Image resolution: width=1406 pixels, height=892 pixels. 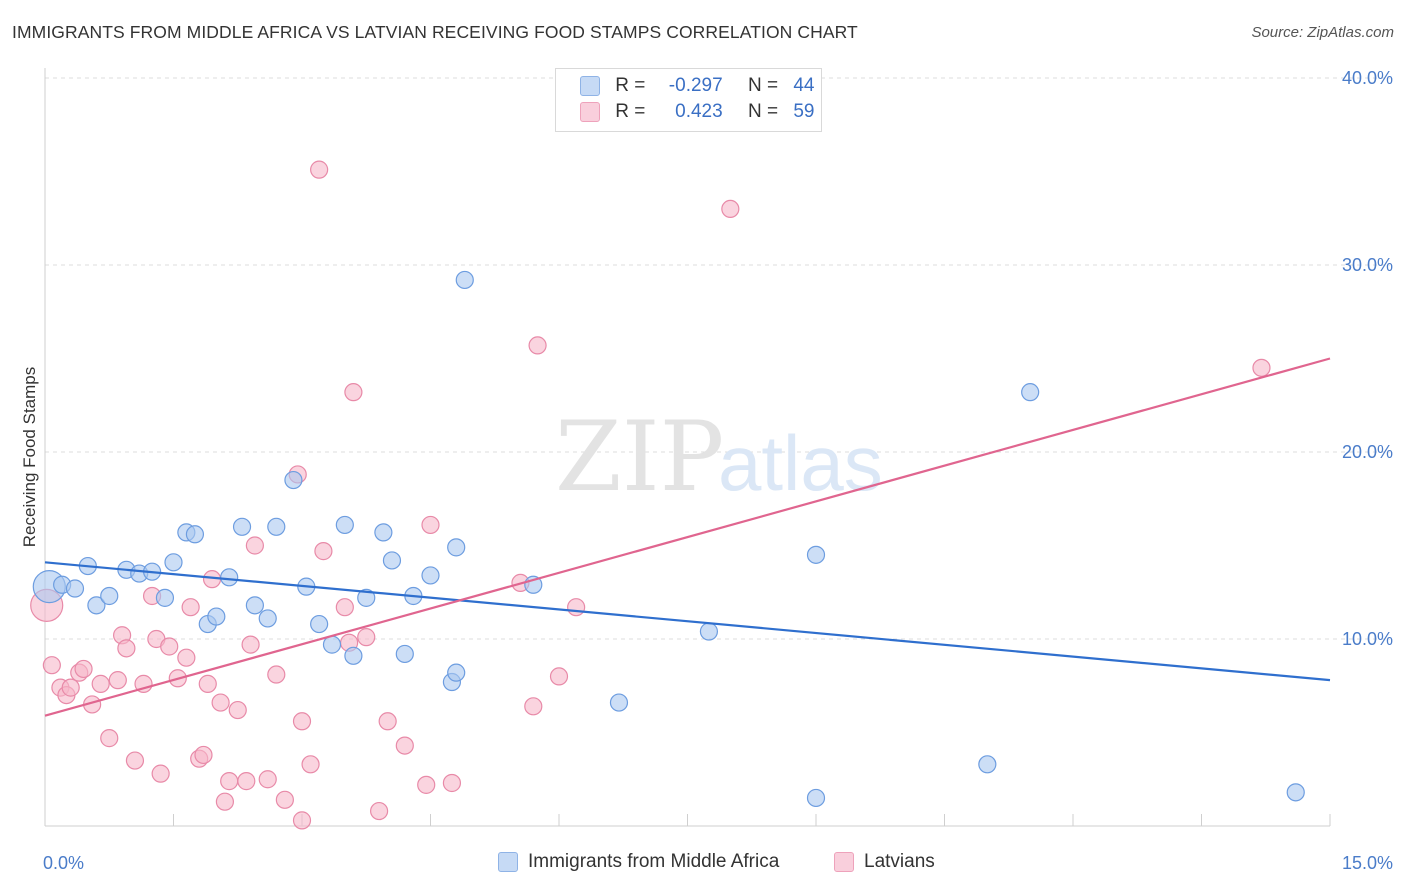 I want to click on legend-r-value: -0.297, so click(x=695, y=85).